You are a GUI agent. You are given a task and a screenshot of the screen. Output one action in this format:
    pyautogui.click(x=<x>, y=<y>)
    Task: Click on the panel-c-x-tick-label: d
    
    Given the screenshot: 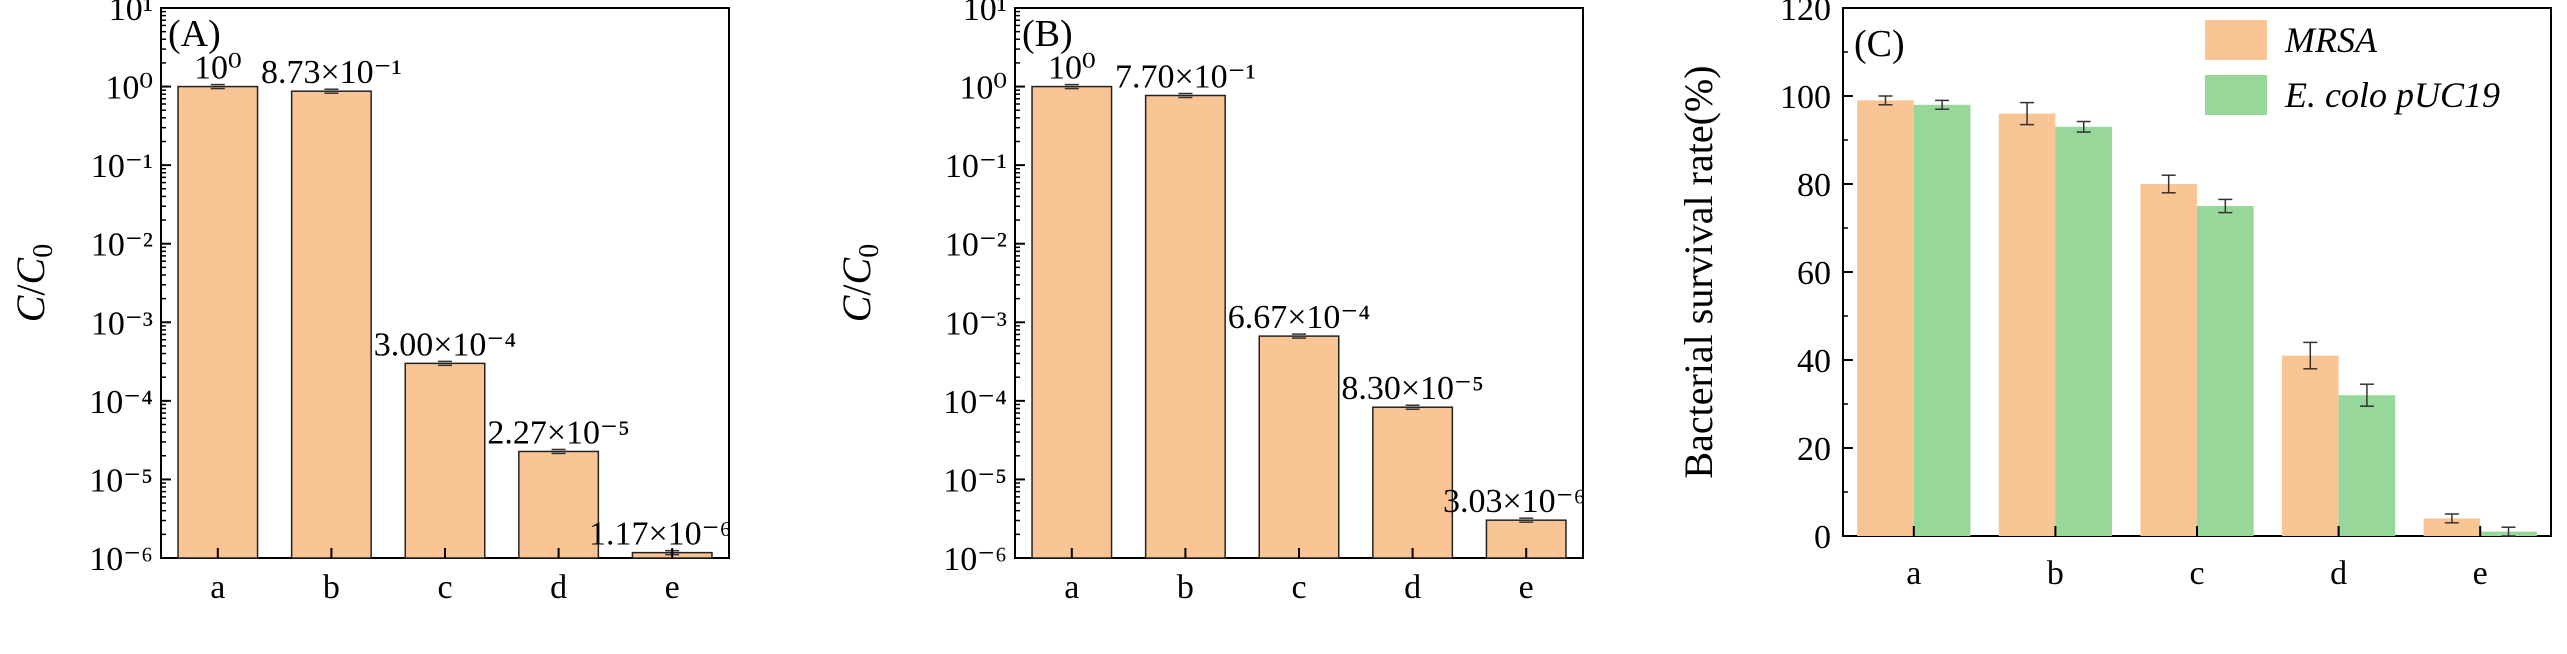 What is the action you would take?
    pyautogui.click(x=2338, y=573)
    